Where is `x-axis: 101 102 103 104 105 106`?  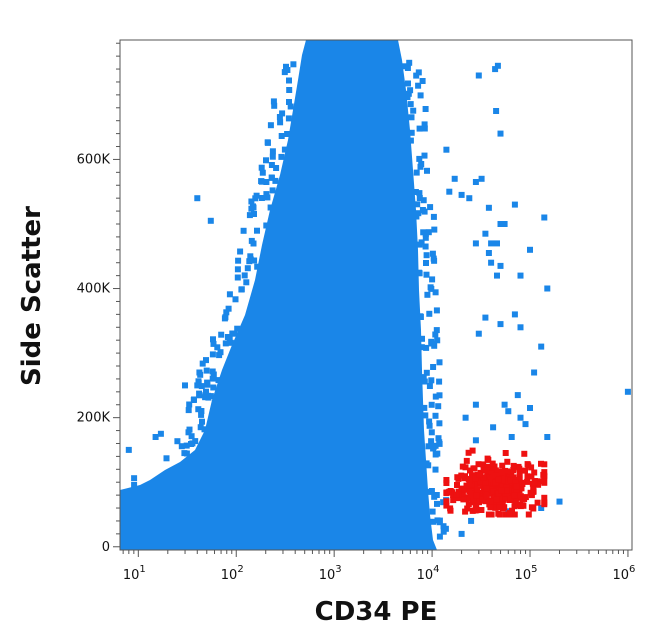
x-axis: 101 102 103 104 105 106 is located at coordinates (377, 566).